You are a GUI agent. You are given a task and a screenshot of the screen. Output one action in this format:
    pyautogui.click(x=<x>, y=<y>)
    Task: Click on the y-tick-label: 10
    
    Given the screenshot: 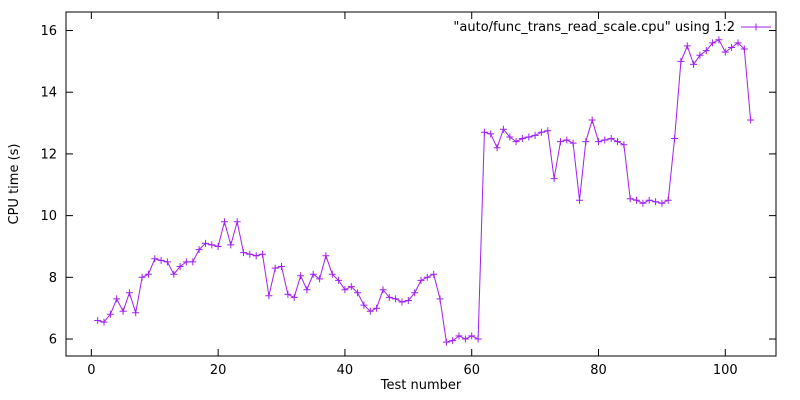 What is the action you would take?
    pyautogui.click(x=48, y=216)
    